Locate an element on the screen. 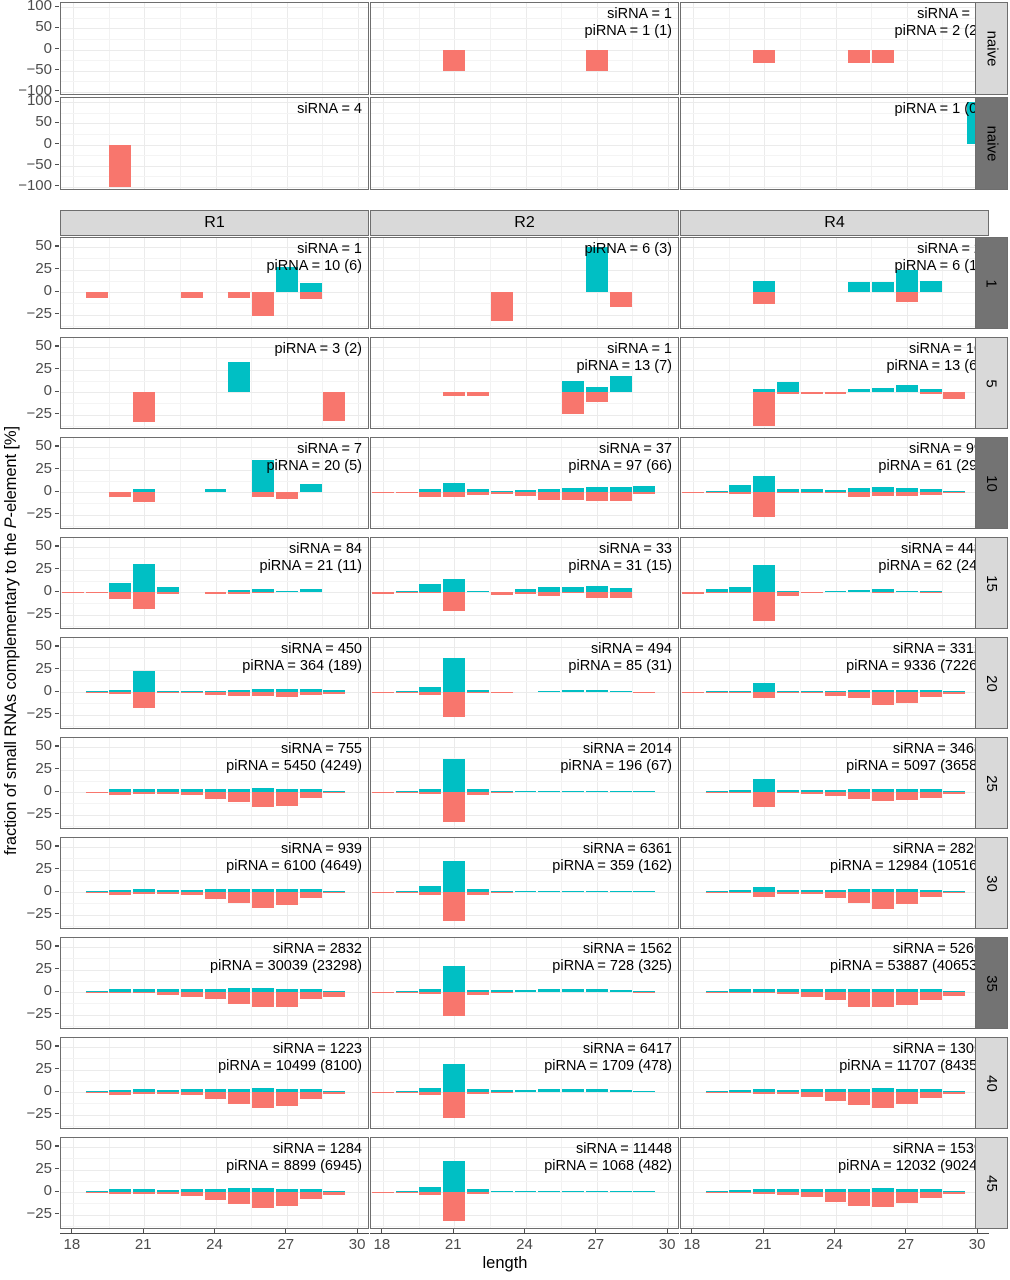 The image size is (1010, 1280). zero-line is located at coordinates (214, 145).